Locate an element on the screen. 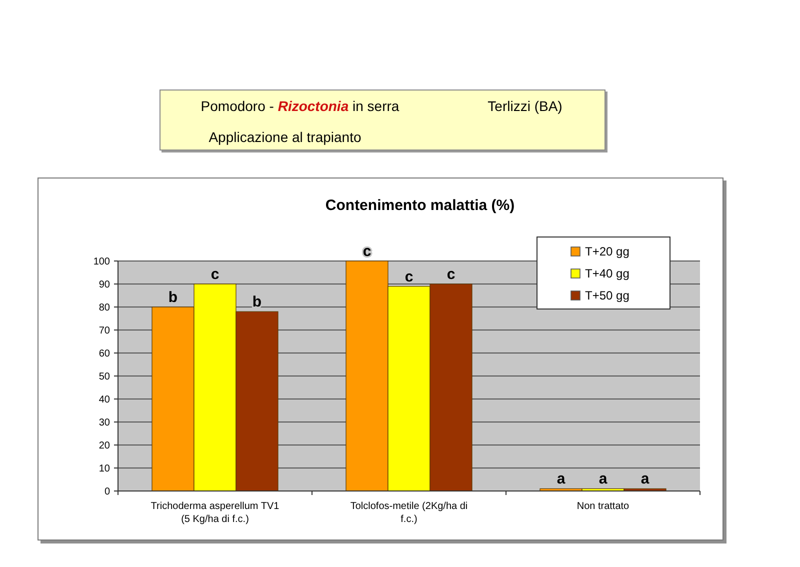  legend-label: T+50 gg is located at coordinates (607, 295).